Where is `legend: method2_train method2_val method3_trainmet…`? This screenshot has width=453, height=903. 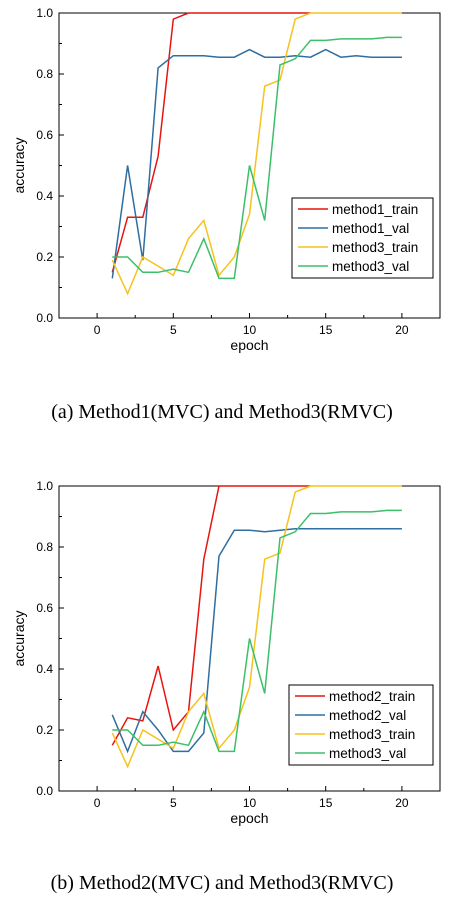 legend: method2_train method2_val method3_trainmet… is located at coordinates (361, 725).